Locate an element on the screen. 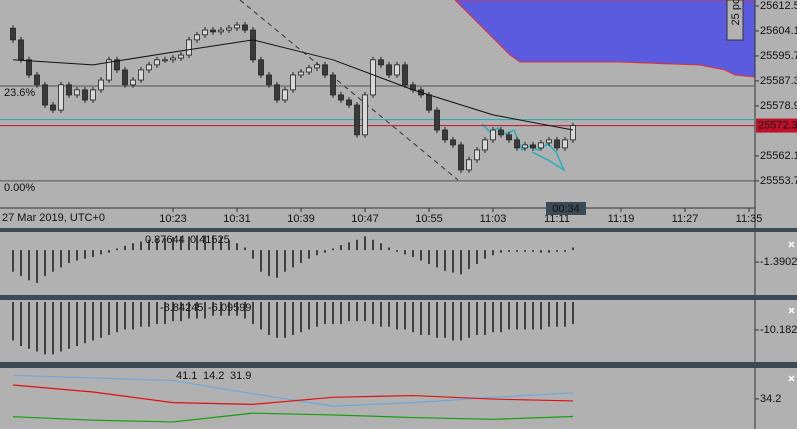 The width and height of the screenshot is (797, 429). trend-line is located at coordinates (349, 90).